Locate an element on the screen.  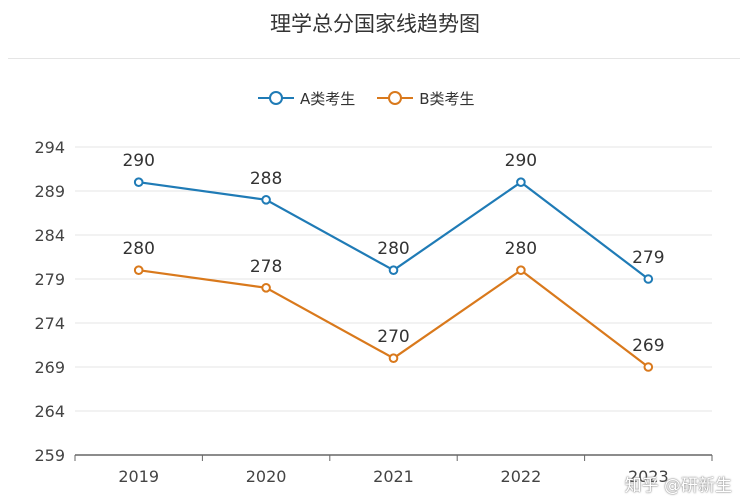
watermark: 知乎 @研新生 is located at coordinates (678, 486).